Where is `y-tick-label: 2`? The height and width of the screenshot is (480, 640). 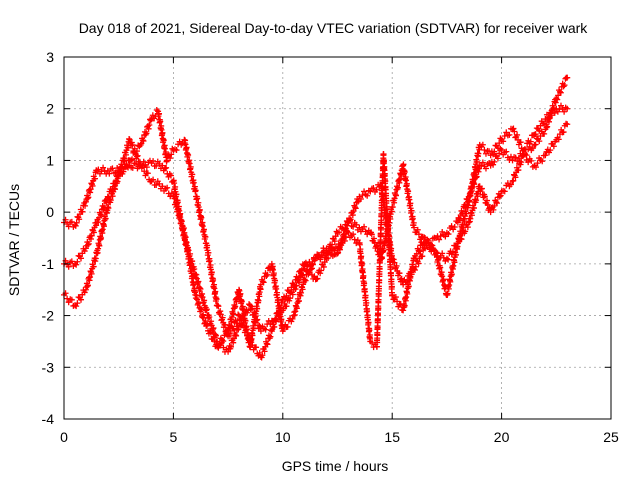 y-tick-label: 2 is located at coordinates (50, 109).